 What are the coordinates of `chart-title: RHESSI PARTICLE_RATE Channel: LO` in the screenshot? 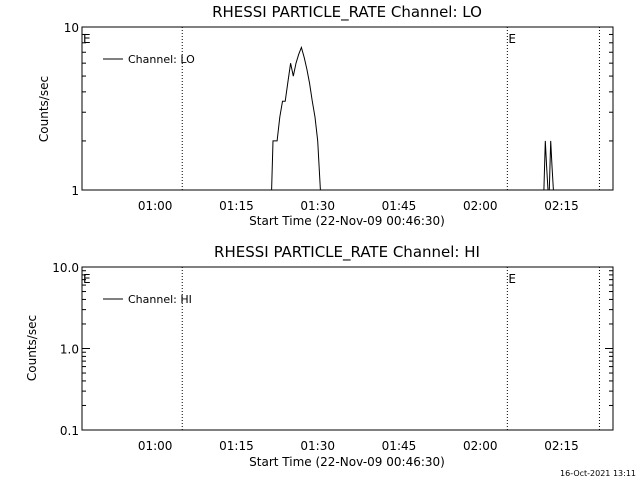 It's located at (347, 12).